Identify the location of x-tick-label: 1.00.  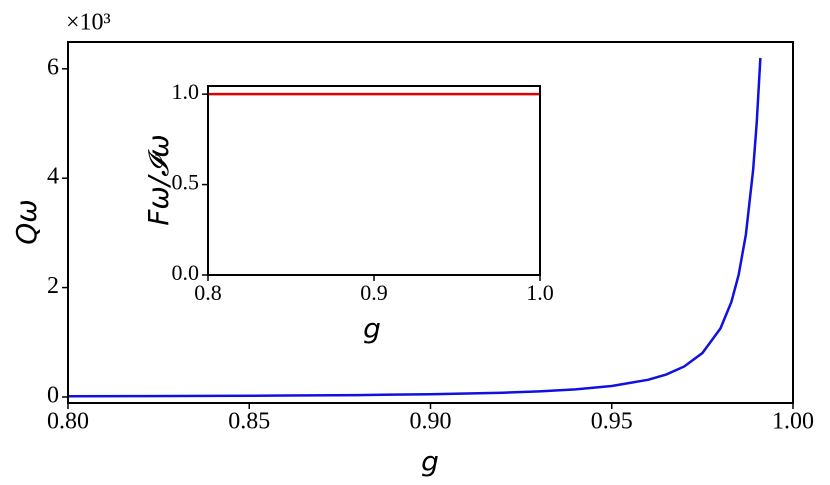
(793, 422).